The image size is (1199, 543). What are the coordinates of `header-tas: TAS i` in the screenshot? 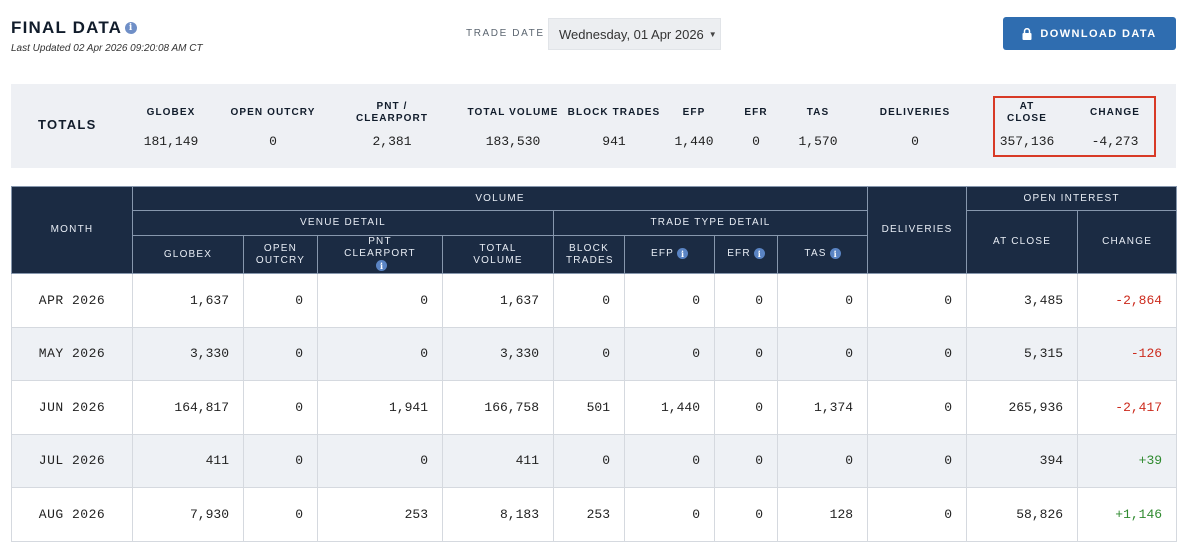 It's located at (822, 254).